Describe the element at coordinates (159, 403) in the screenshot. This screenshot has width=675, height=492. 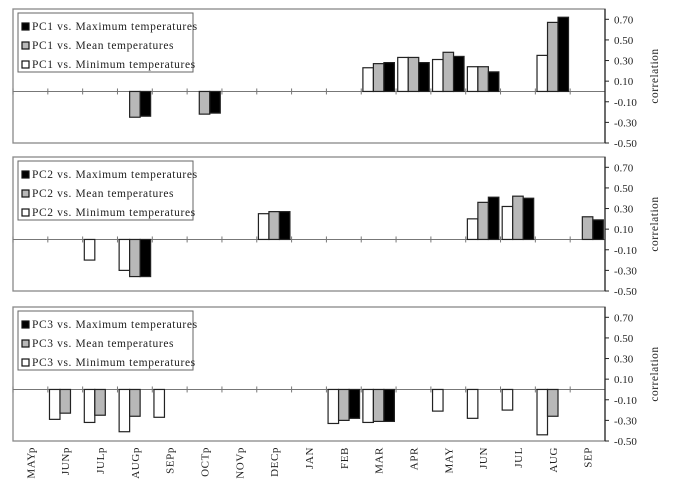
I see `bar-pc3-minimum-sepp` at that location.